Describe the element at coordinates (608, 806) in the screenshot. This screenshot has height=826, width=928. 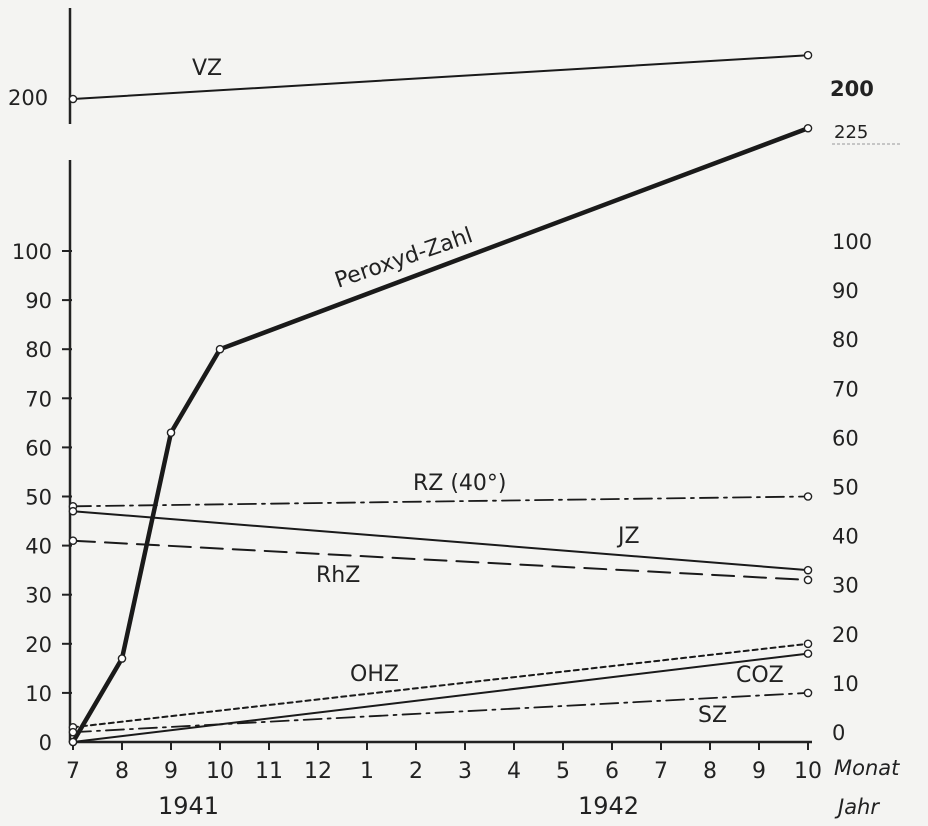
I see `year-label-1942: 1942` at that location.